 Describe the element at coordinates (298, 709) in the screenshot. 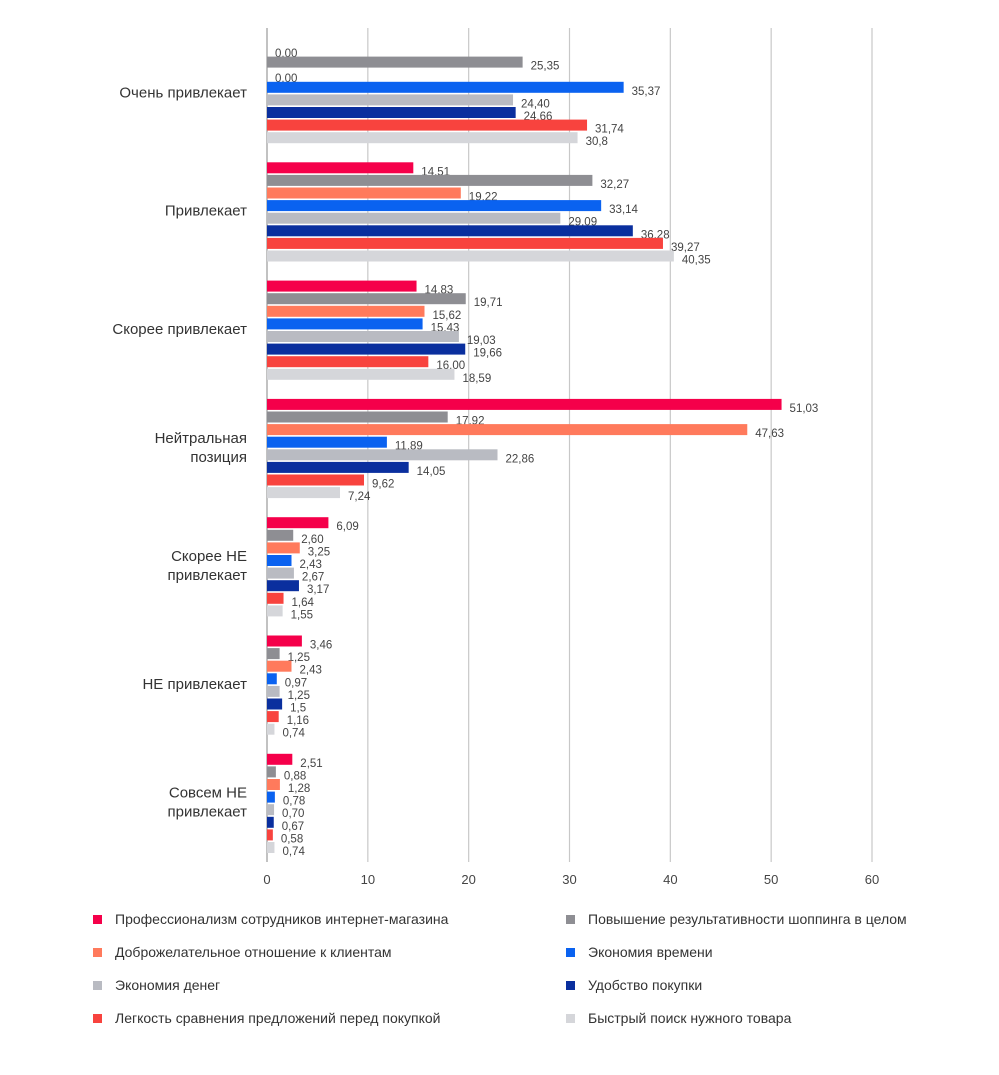

I see `data-label: 1,5` at that location.